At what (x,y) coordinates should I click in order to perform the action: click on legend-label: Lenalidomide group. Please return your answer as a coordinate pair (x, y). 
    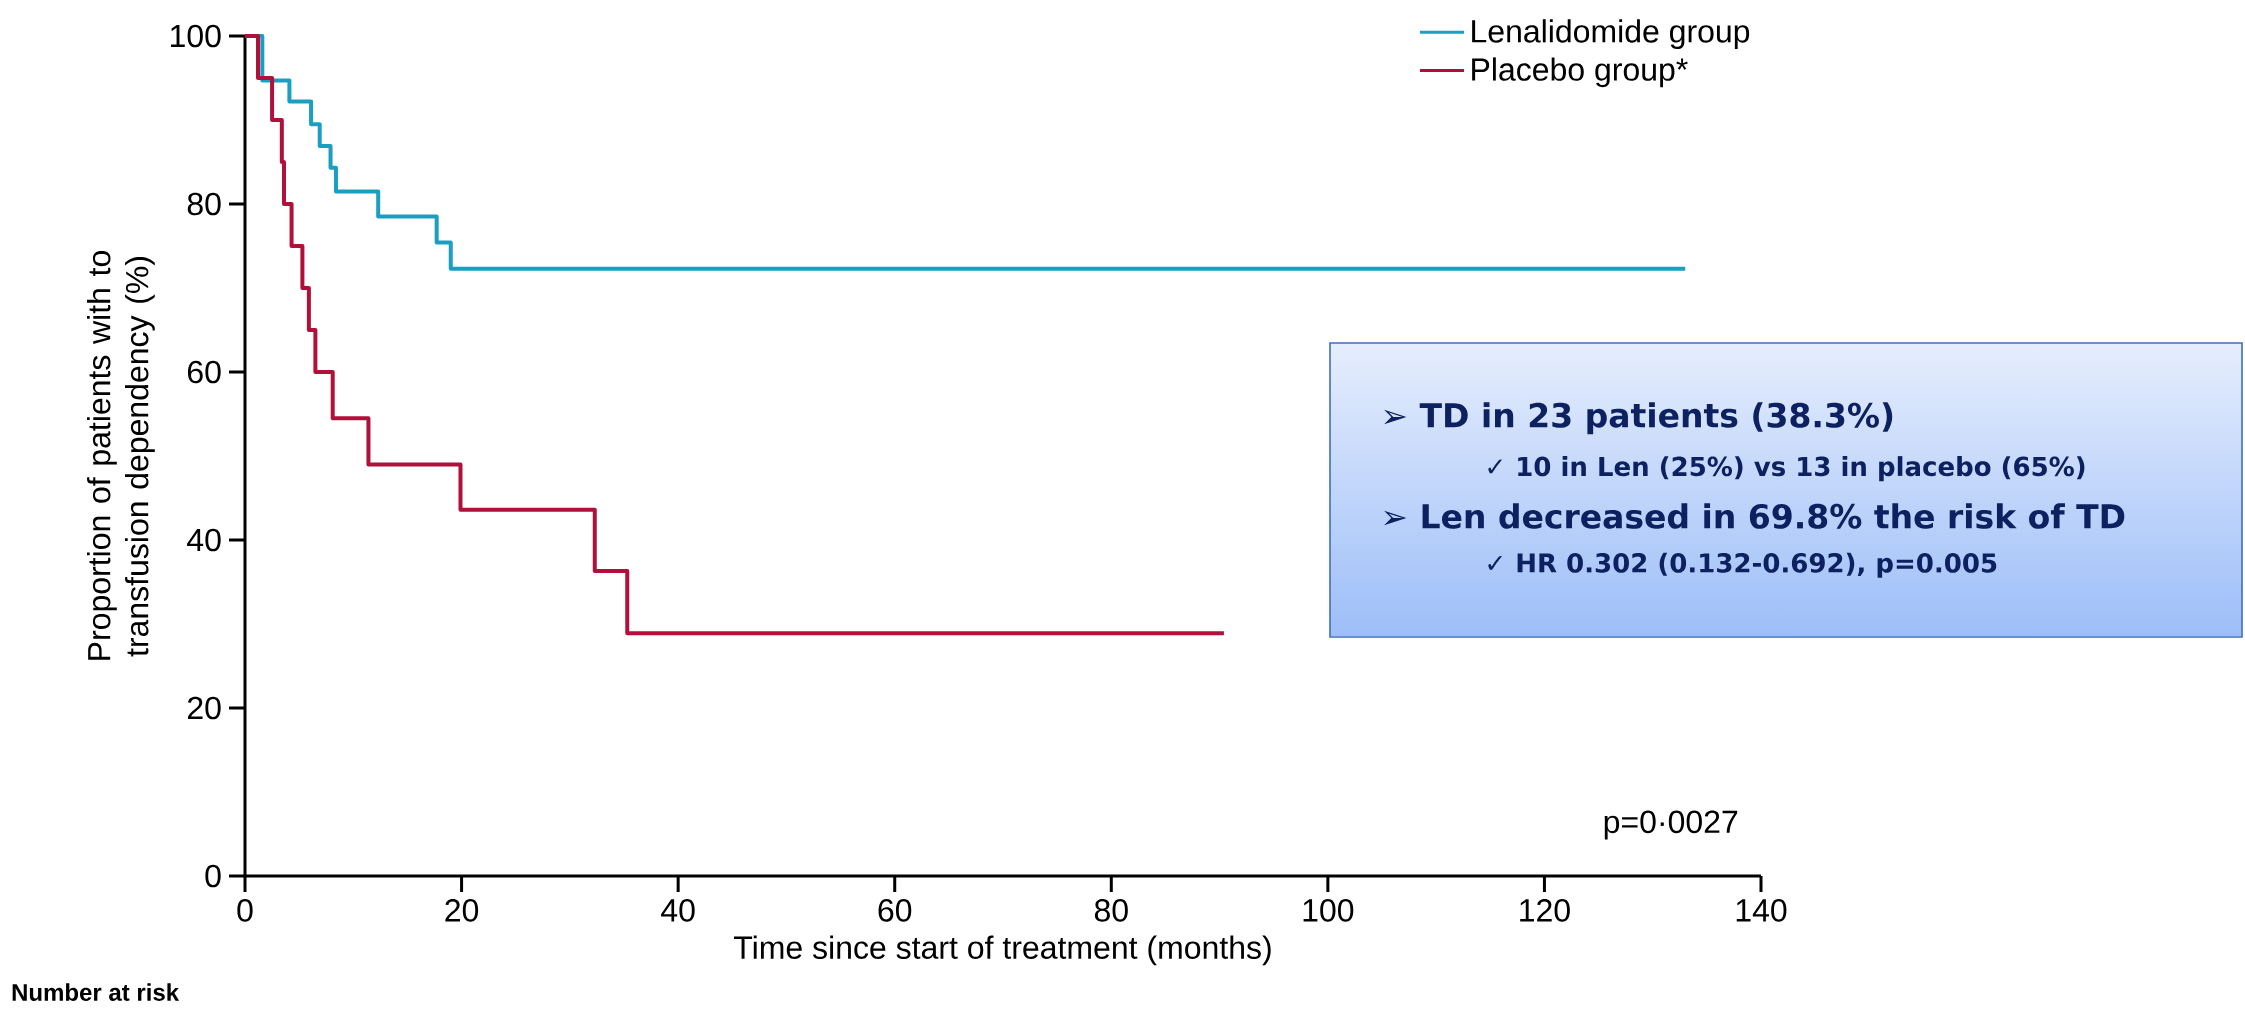
    Looking at the image, I should click on (1611, 34).